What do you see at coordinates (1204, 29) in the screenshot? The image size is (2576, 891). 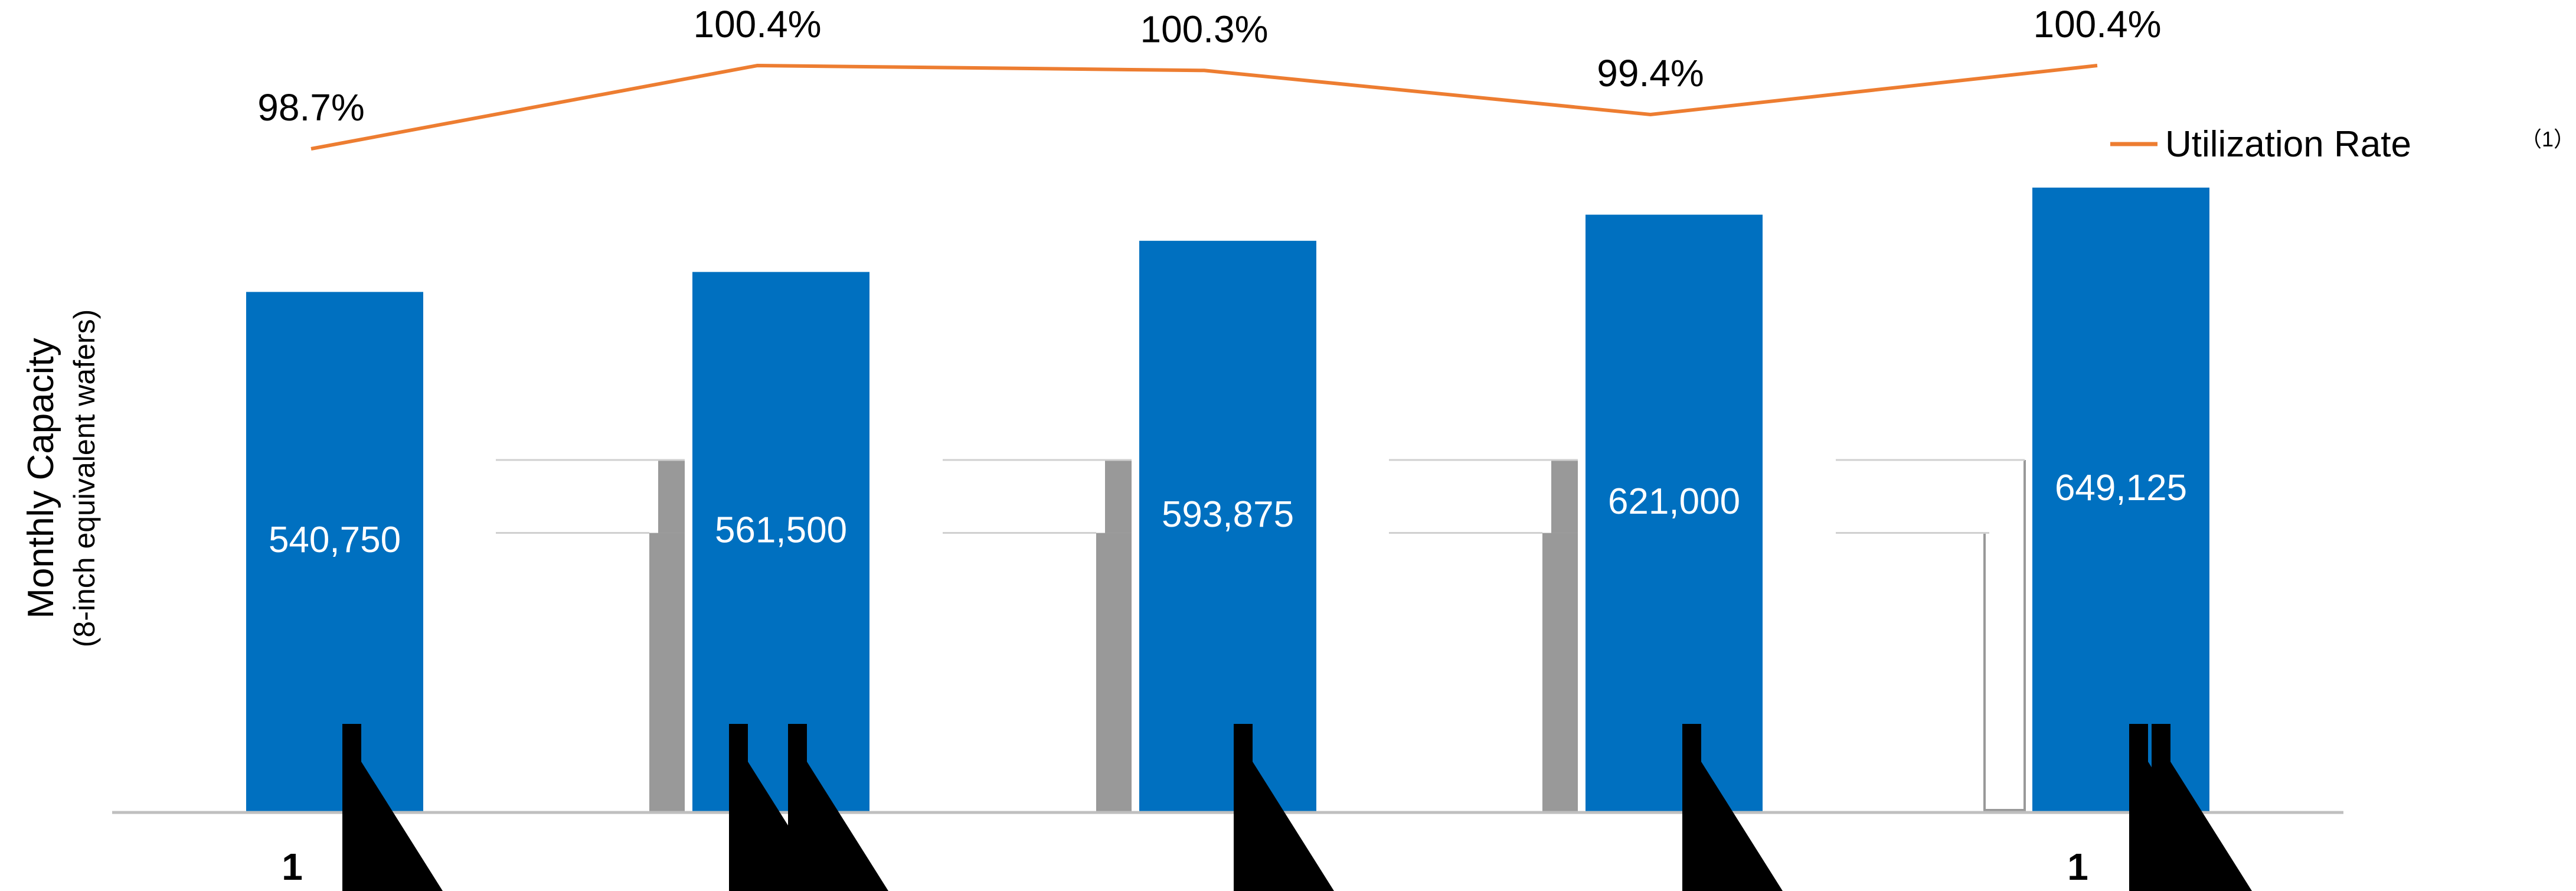 I see `utilization-value-label: 100.3%` at bounding box center [1204, 29].